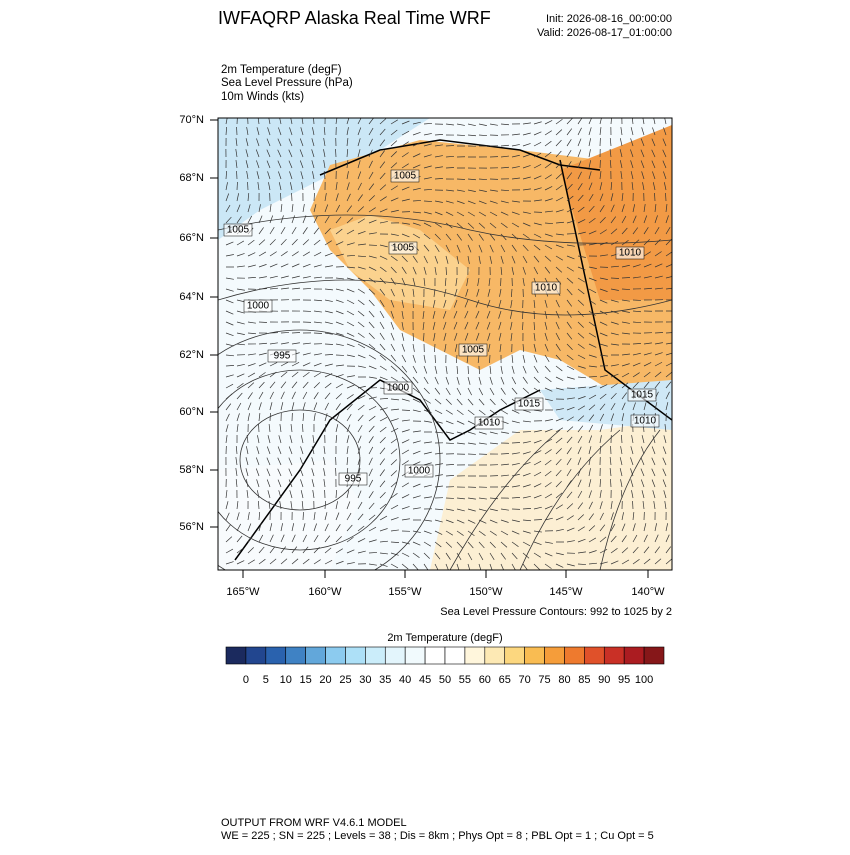 This screenshot has height=855, width=850. I want to click on colorbar-tick-label: 100, so click(644, 680).